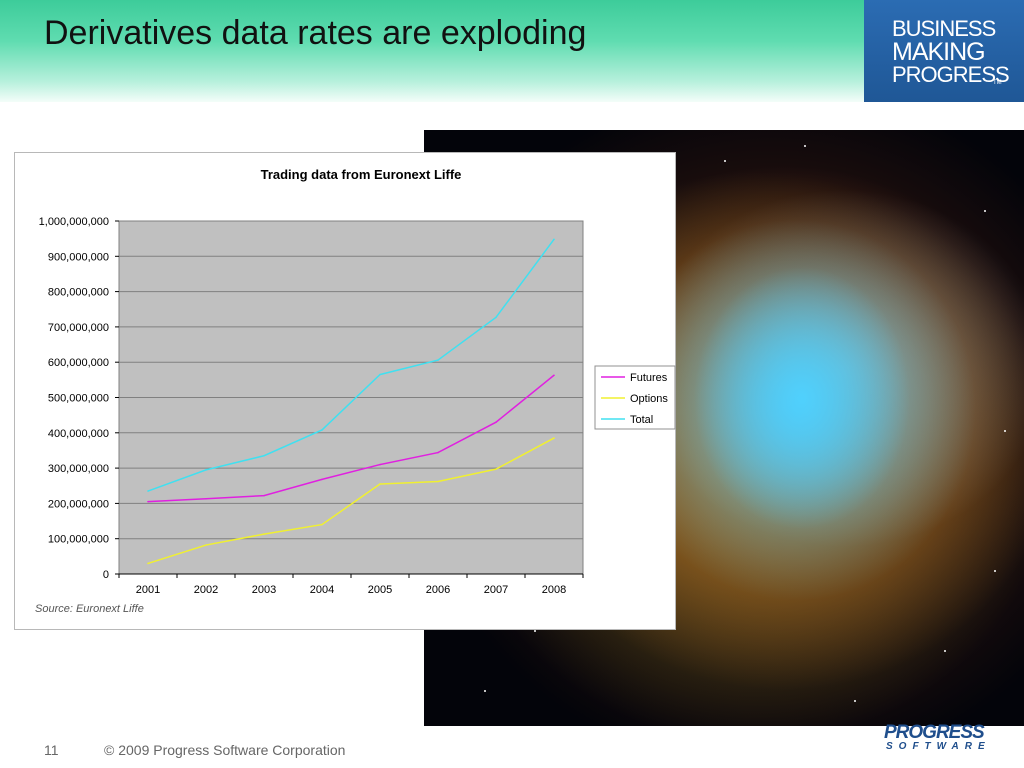 Image resolution: width=1024 pixels, height=768 pixels. Describe the element at coordinates (148, 590) in the screenshot. I see `x-tick-label: 2001` at that location.